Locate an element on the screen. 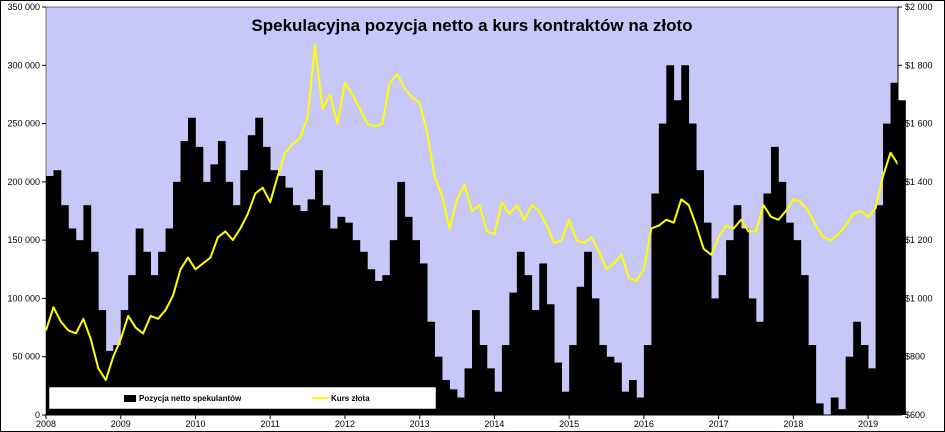 The height and width of the screenshot is (432, 945). y-left-tick-label: 300 000 is located at coordinates (23, 65).